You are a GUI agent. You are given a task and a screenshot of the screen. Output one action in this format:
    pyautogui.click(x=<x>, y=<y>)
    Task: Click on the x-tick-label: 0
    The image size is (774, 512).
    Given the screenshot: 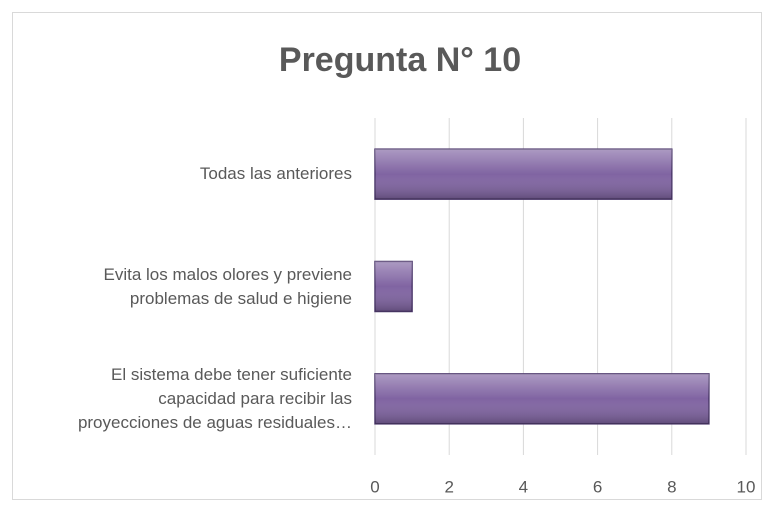 What is the action you would take?
    pyautogui.click(x=374, y=486)
    